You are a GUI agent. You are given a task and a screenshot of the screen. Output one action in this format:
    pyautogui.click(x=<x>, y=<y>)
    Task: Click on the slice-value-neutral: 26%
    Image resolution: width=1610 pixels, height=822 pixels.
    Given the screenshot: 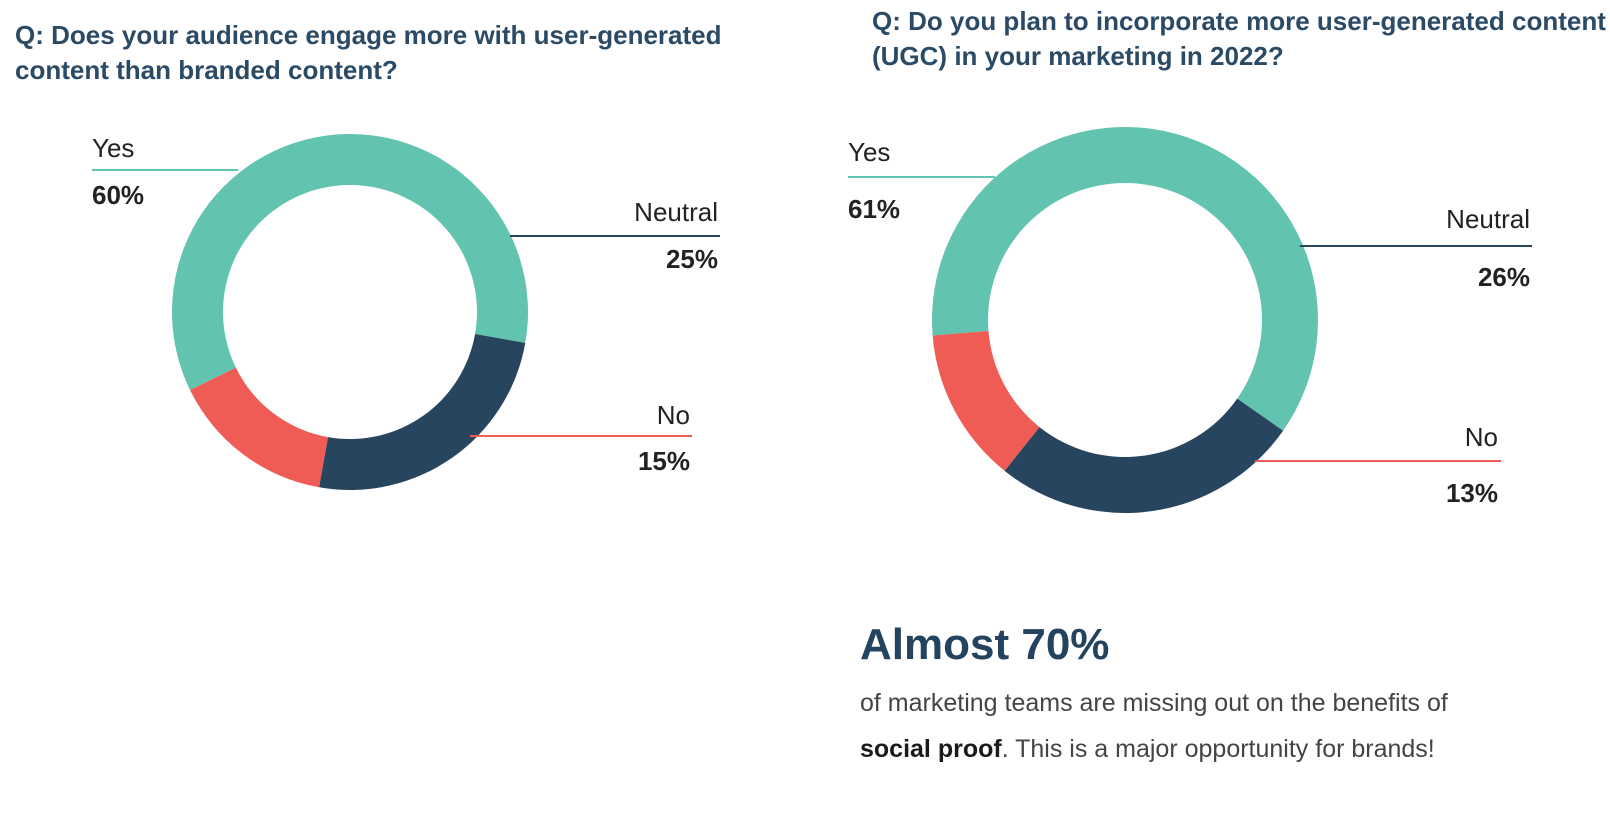 What is the action you would take?
    pyautogui.click(x=1504, y=277)
    